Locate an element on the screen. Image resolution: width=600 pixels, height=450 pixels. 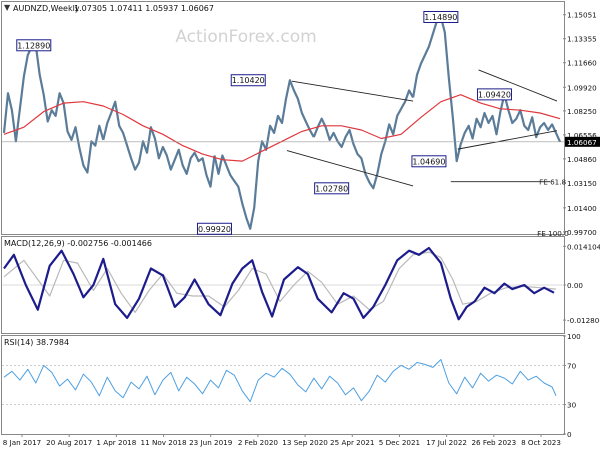
rsi-line is located at coordinates (280, 381).